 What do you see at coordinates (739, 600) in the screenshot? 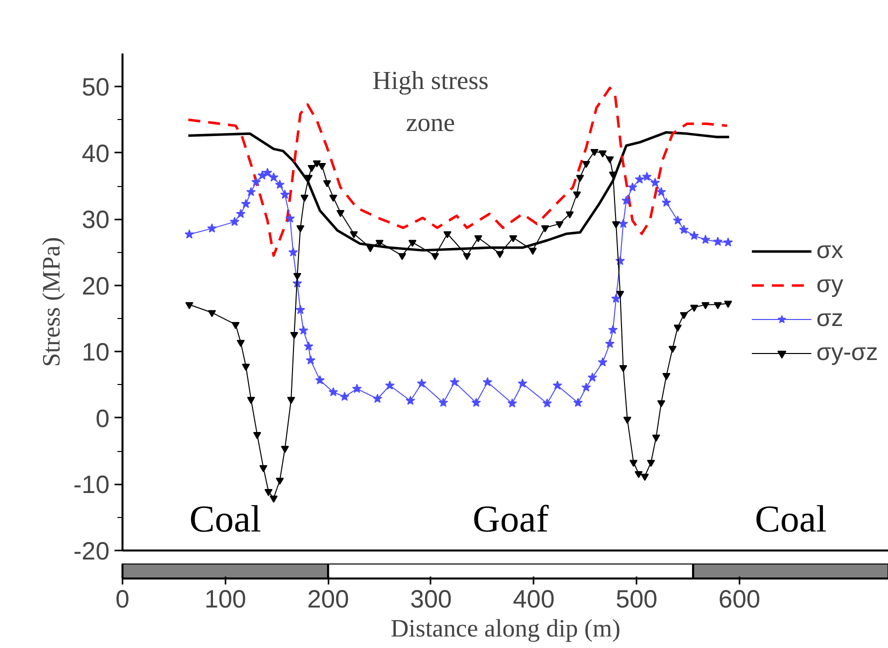
I see `x-tick-label: 600` at bounding box center [739, 600].